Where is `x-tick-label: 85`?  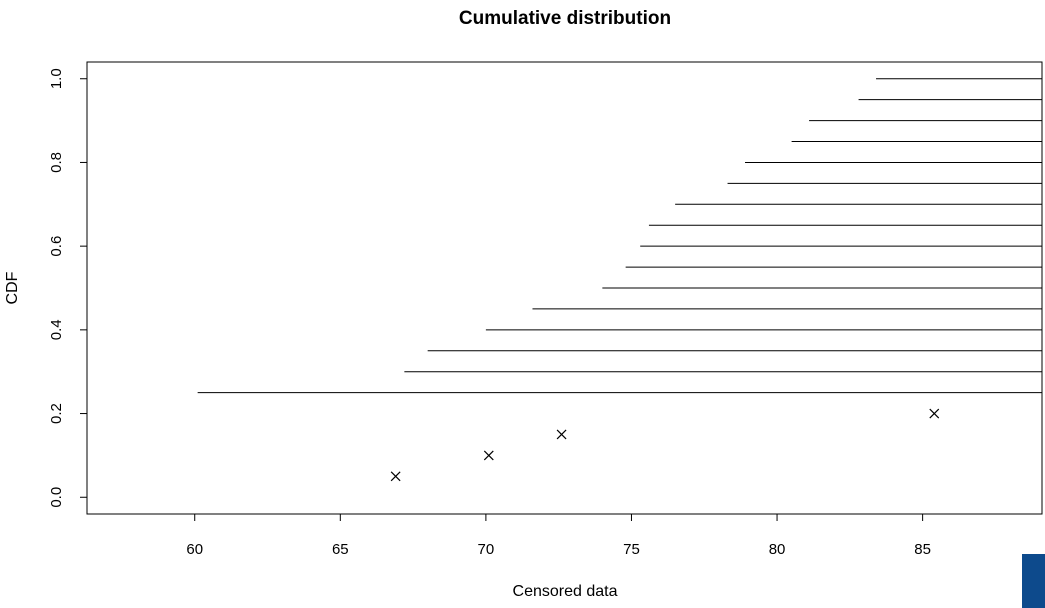 x-tick-label: 85 is located at coordinates (922, 549).